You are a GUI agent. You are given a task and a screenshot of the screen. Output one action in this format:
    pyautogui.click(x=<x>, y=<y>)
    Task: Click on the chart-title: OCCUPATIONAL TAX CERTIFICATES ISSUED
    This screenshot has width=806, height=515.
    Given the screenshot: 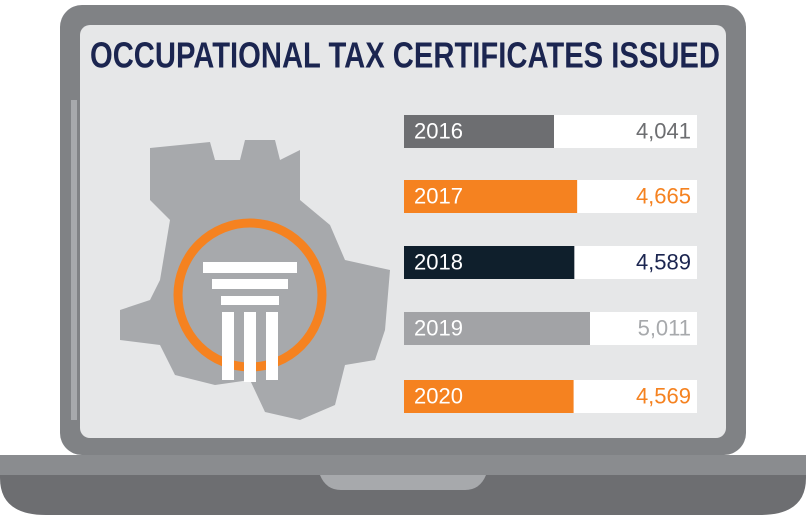 What is the action you would take?
    pyautogui.click(x=405, y=55)
    